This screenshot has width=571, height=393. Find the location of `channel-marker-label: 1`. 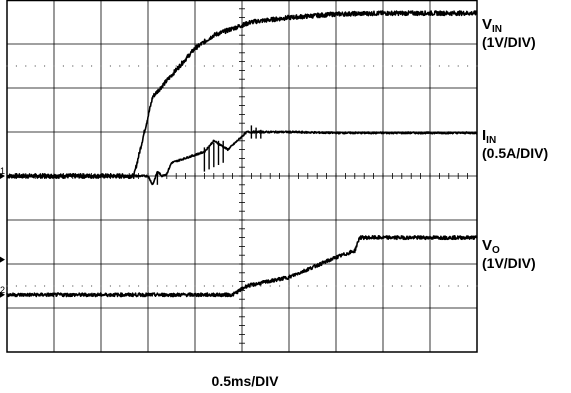

channel-marker-label: 1 is located at coordinates (2, 171).